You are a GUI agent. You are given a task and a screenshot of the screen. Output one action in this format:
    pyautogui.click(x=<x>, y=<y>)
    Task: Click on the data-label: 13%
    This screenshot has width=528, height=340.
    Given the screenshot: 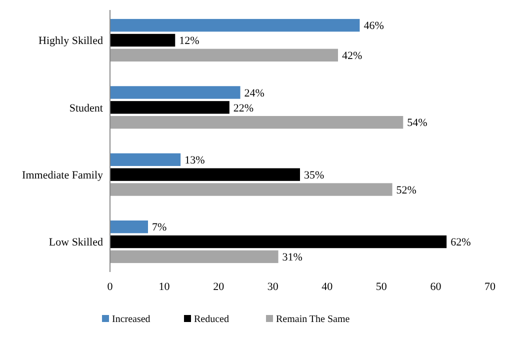 What is the action you would take?
    pyautogui.click(x=194, y=160)
    